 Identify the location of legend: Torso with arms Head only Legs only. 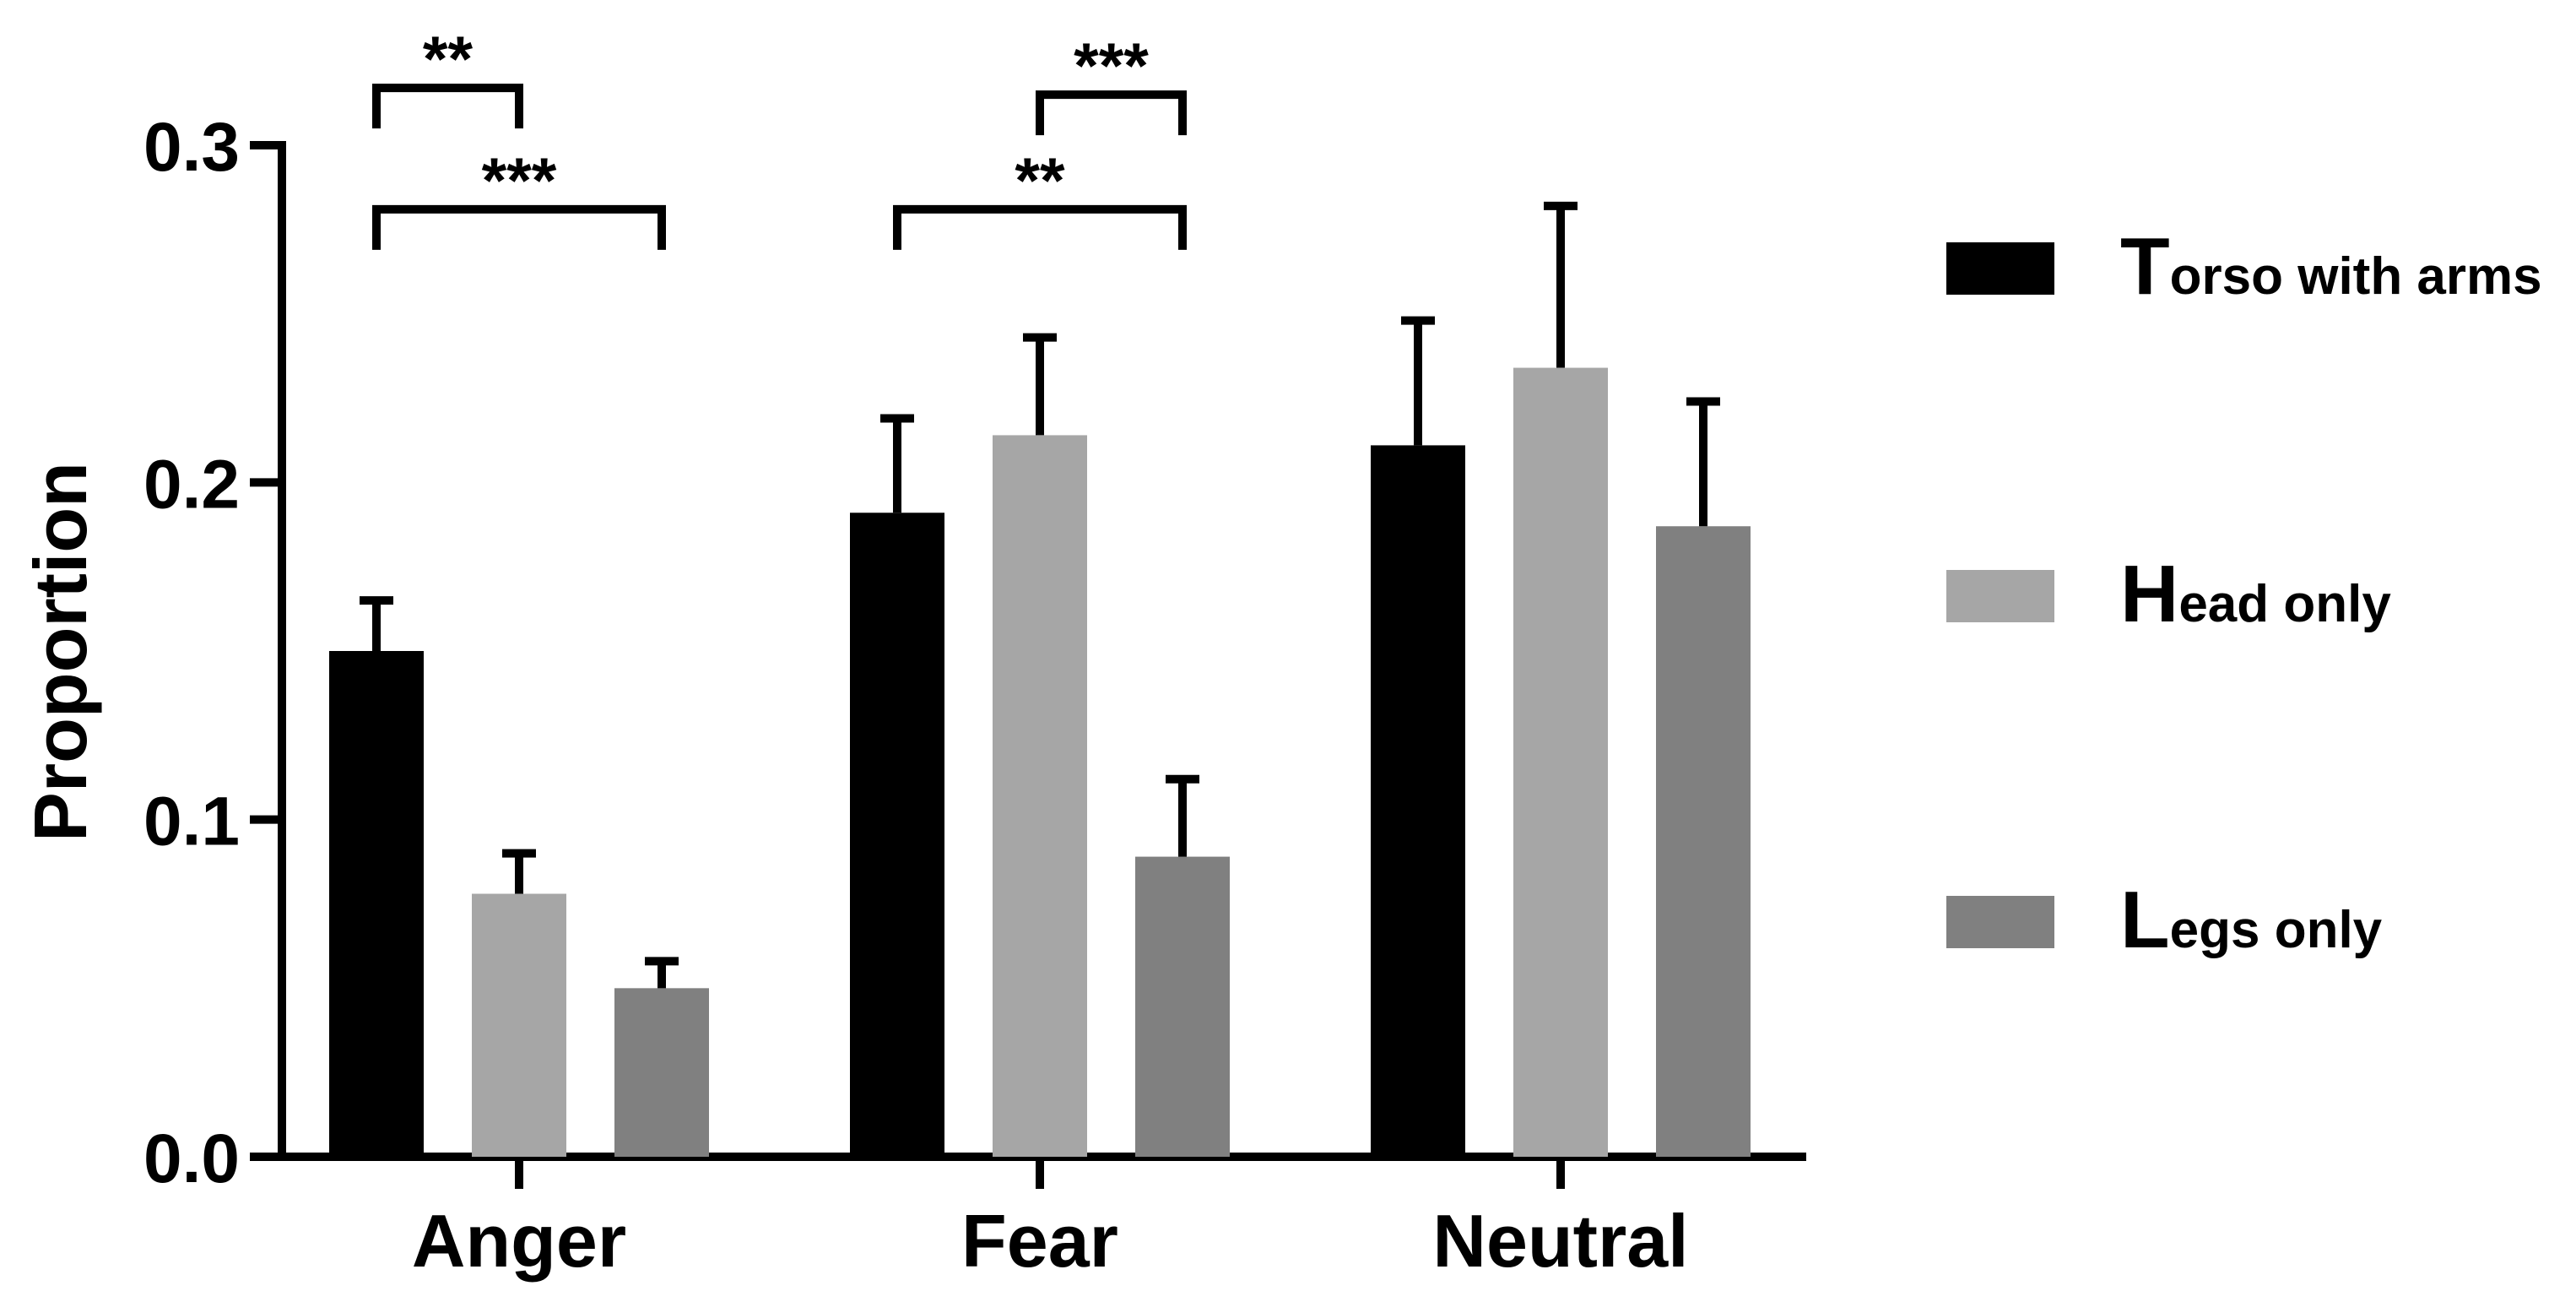
(2244, 593).